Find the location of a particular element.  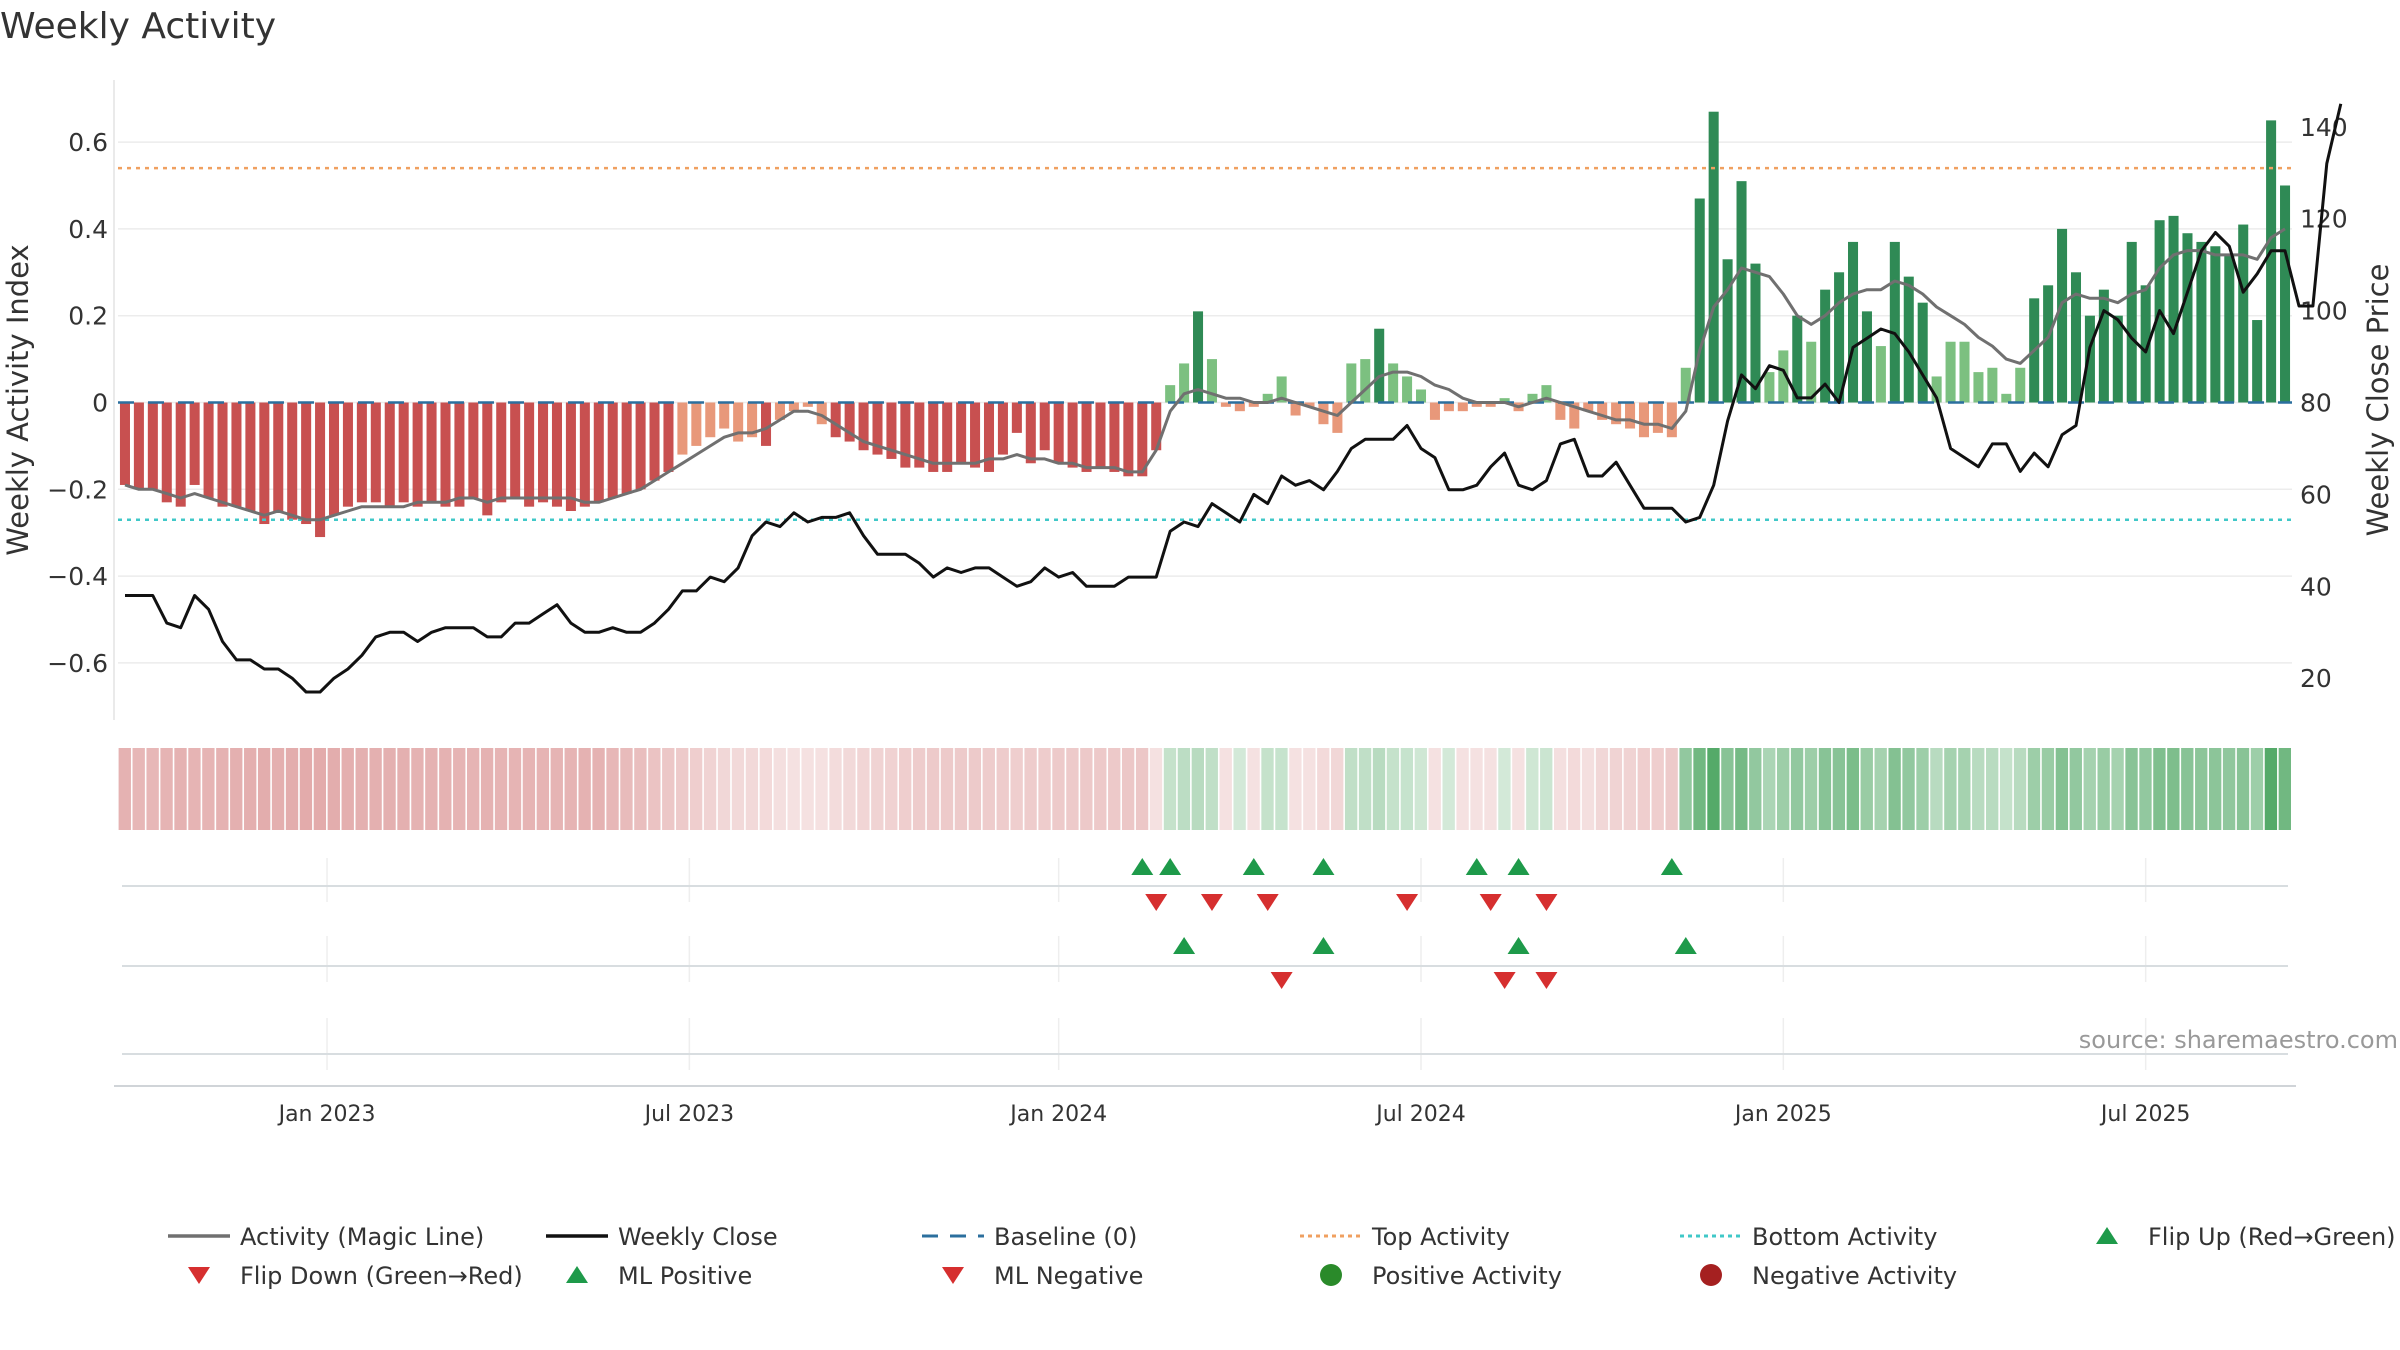

ml-negative-marker is located at coordinates (1546, 980).